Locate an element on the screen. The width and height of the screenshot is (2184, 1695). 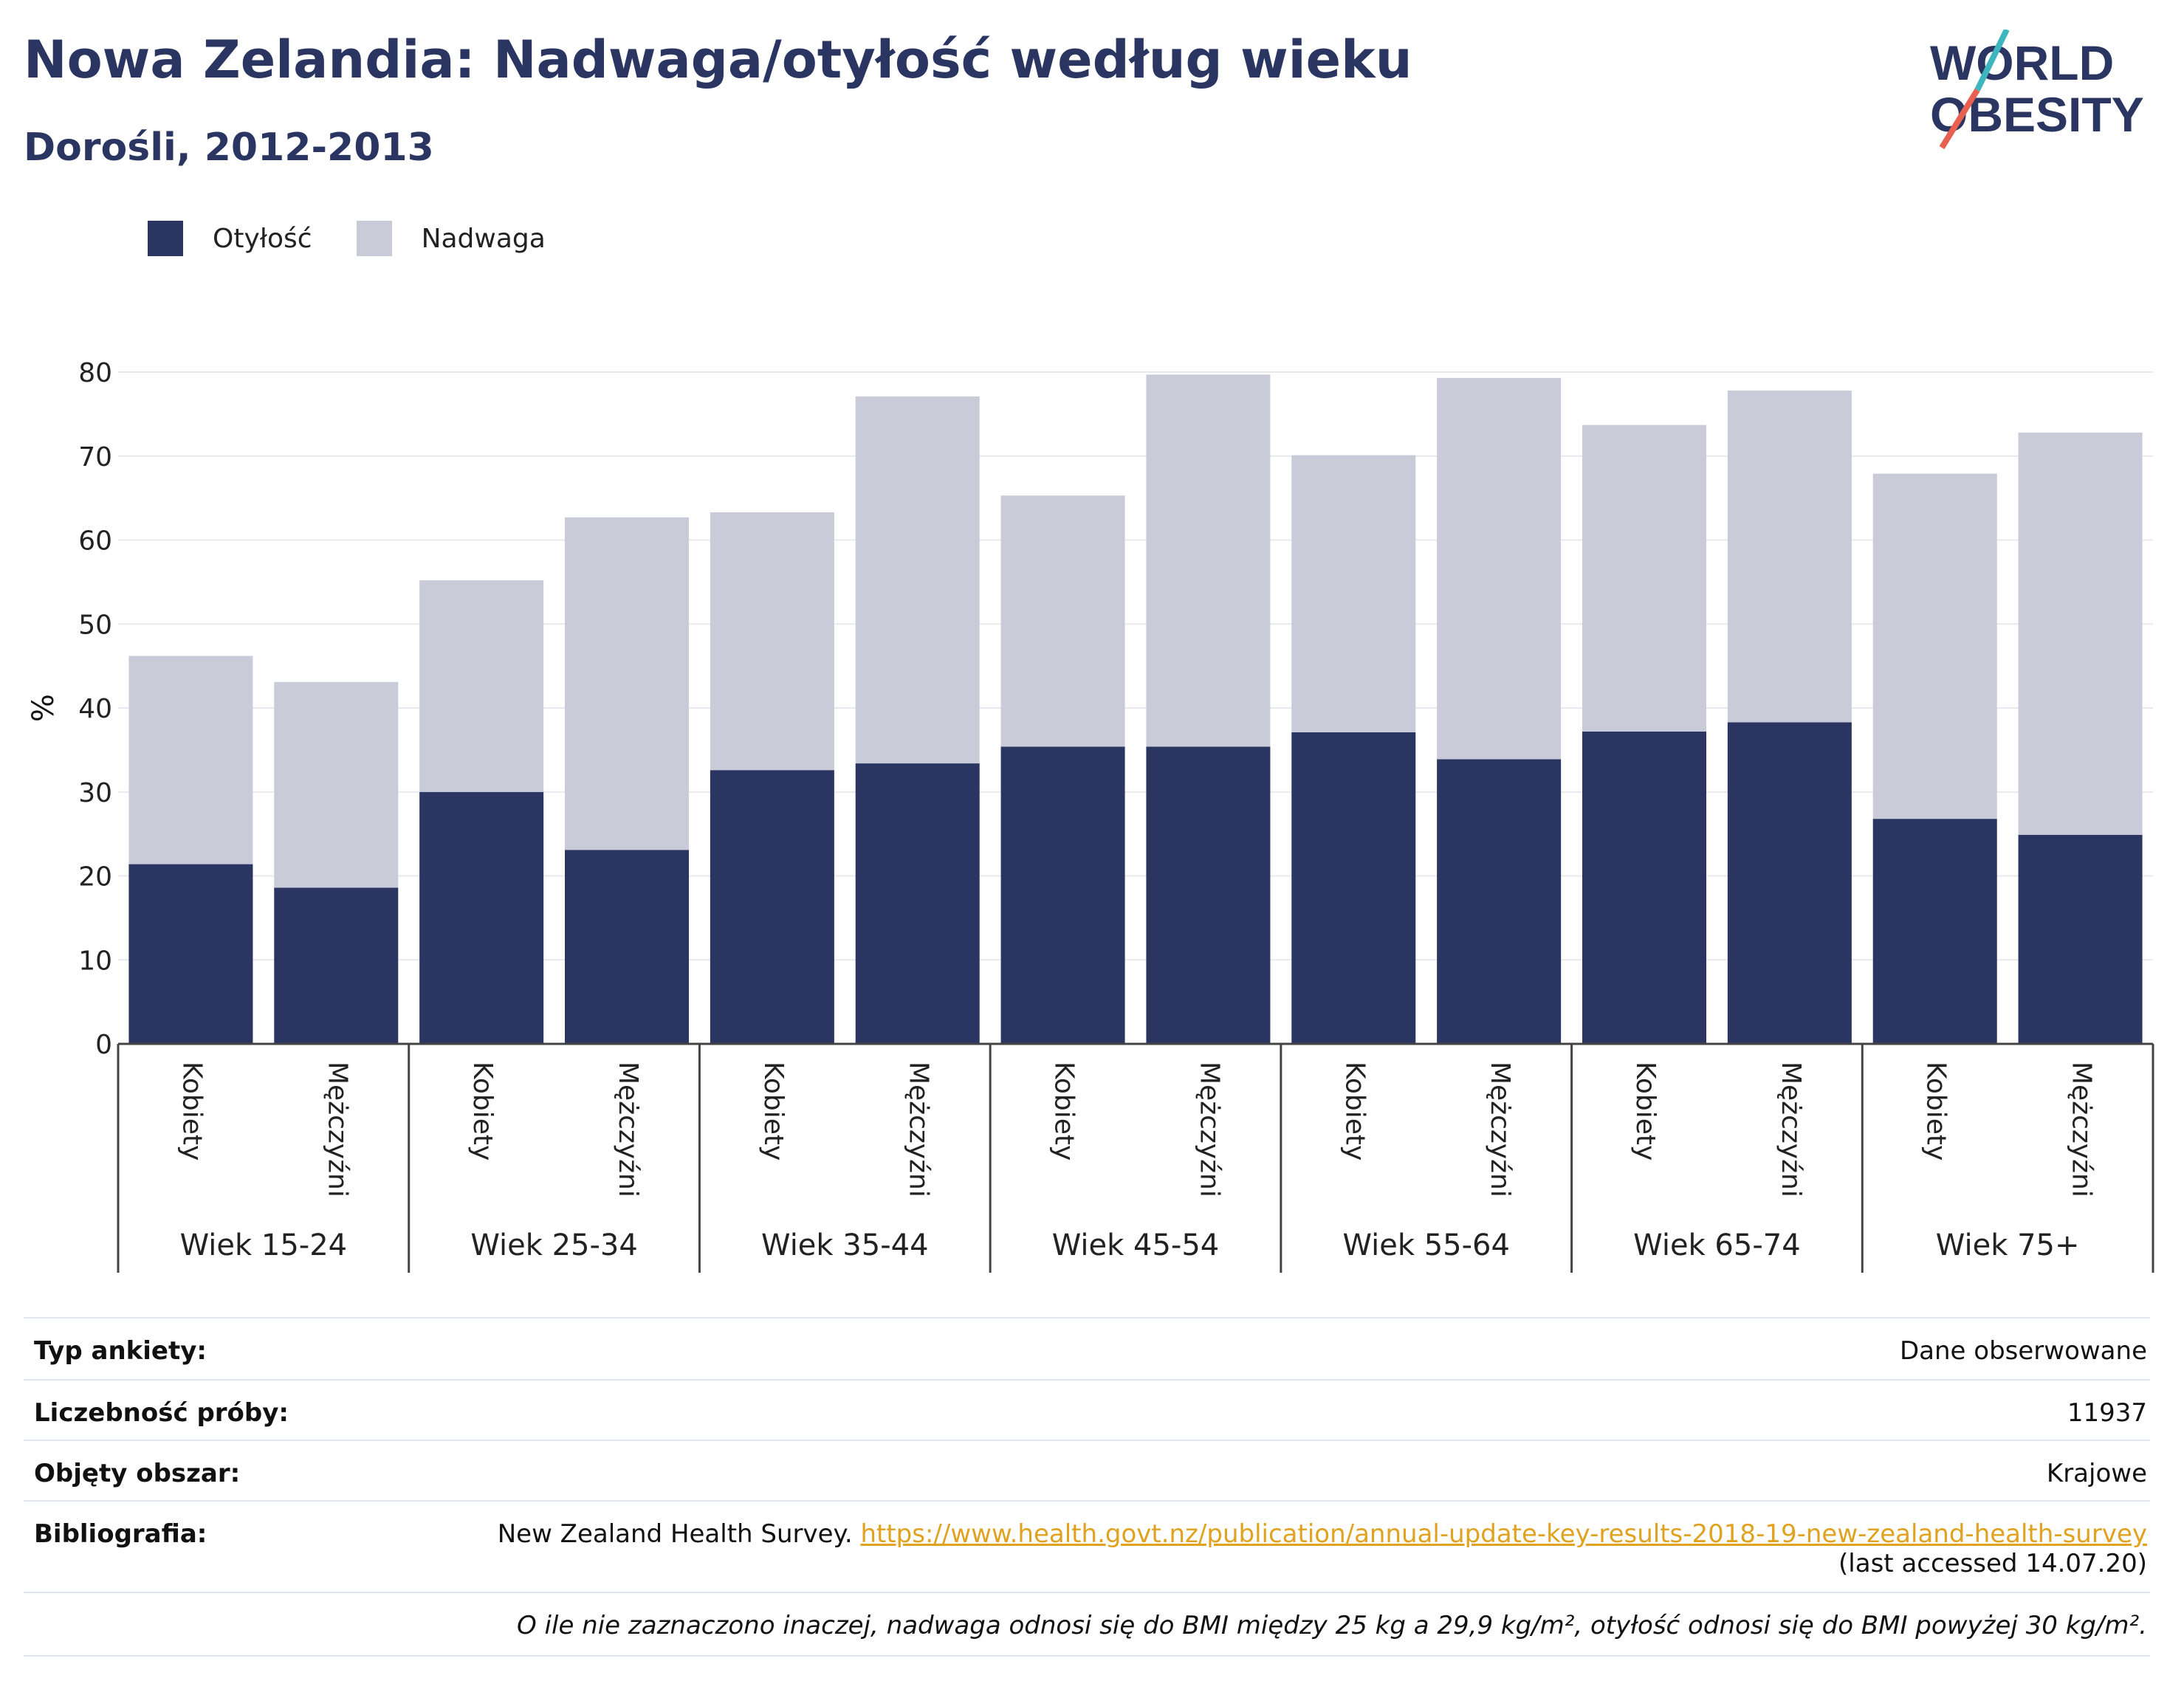
bibliography-accessed: (last accessed 14.07.20) is located at coordinates (1993, 1563).